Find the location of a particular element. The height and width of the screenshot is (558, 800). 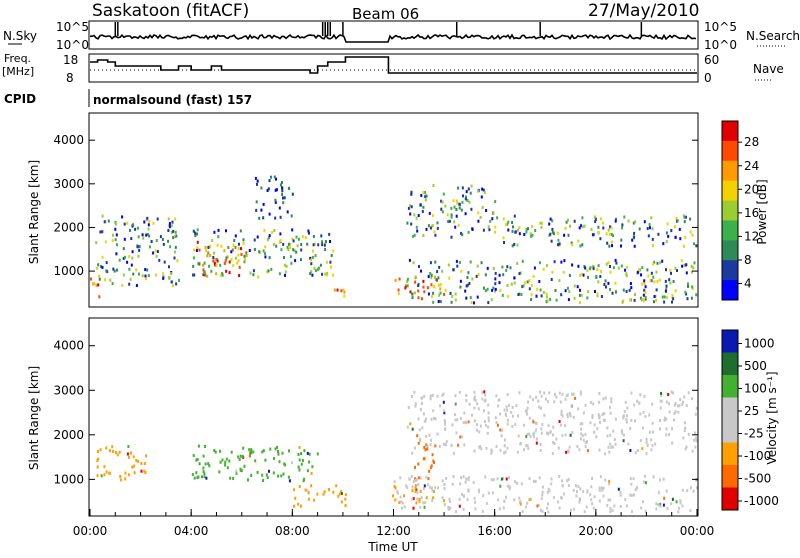

freq-panel-frame is located at coordinates (393, 68).